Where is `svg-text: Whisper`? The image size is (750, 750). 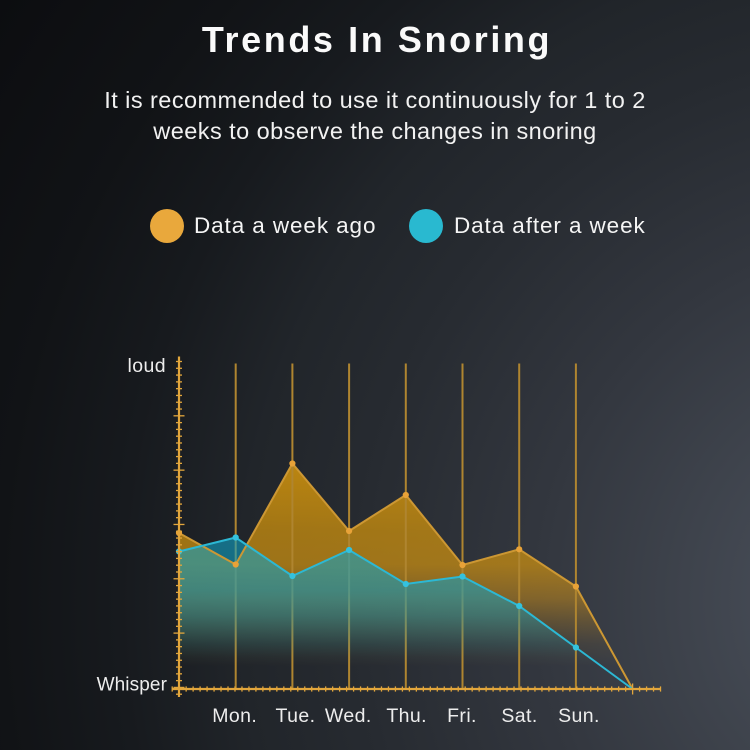
svg-text: Whisper is located at coordinates (132, 685).